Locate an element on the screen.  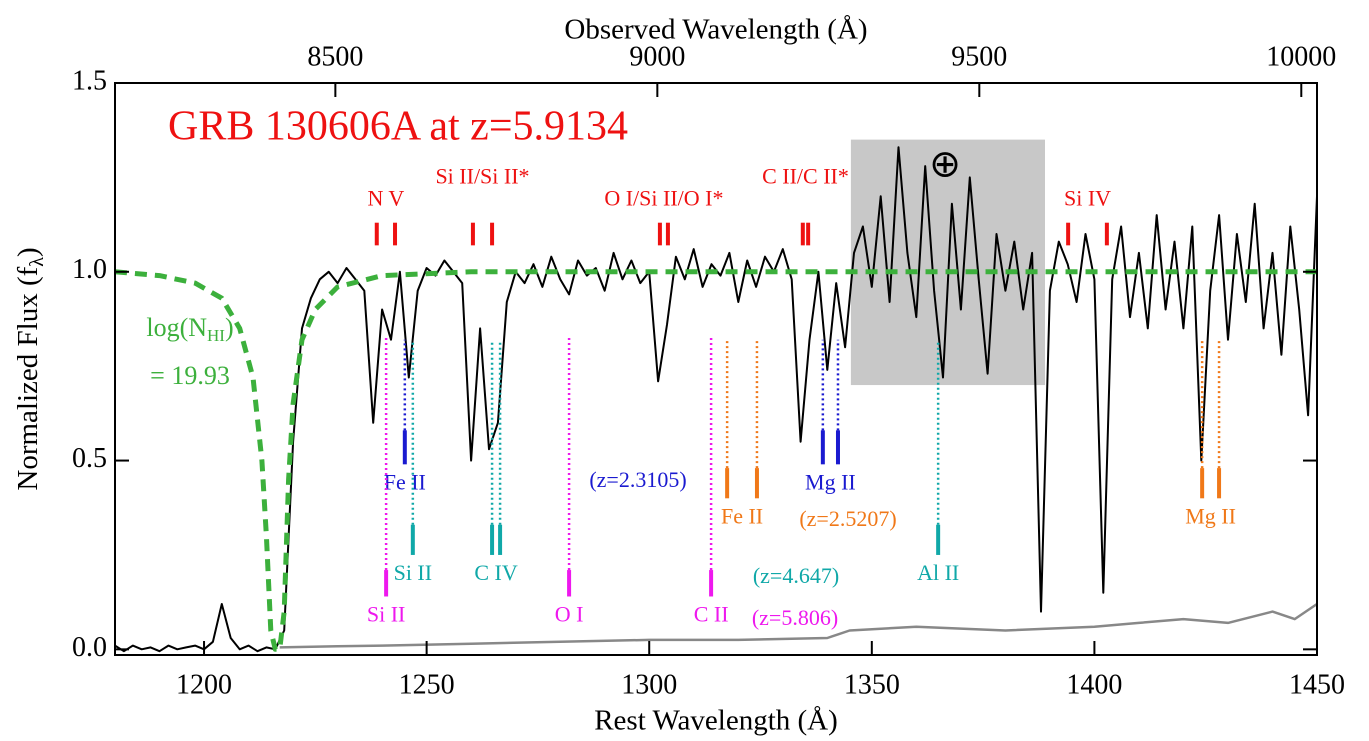
line-label: Al II is located at coordinates (938, 572).